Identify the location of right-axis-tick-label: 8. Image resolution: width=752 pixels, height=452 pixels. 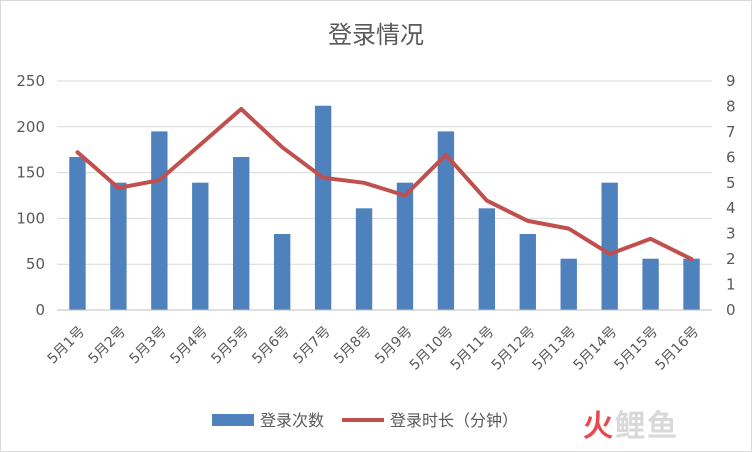
(731, 106).